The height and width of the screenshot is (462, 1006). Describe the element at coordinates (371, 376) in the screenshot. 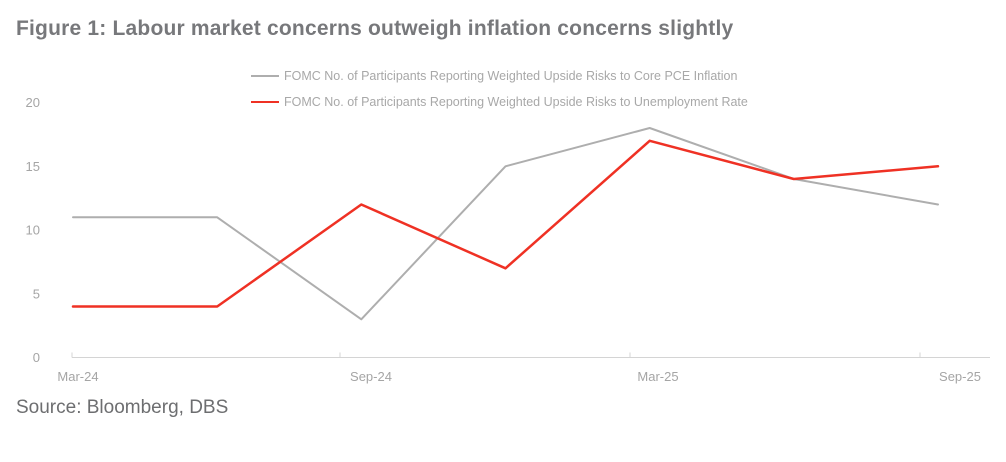

I see `x-axis-label: Sep-24` at that location.